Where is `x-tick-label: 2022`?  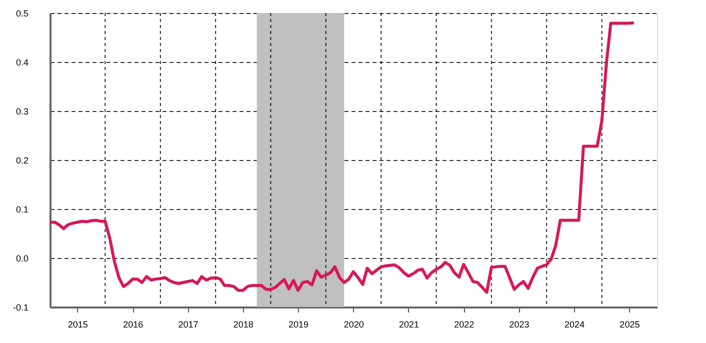 x-tick-label: 2022 is located at coordinates (464, 325).